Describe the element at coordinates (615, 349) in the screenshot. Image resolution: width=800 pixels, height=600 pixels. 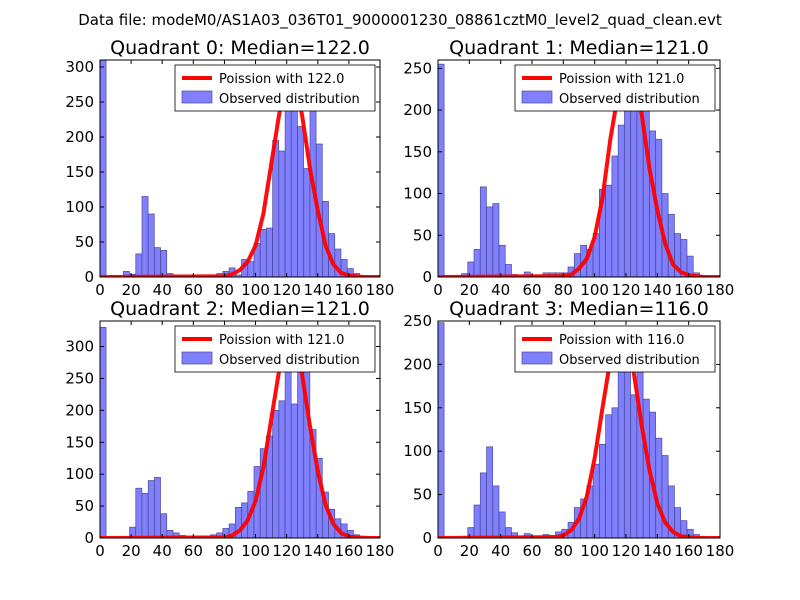
I see `legend: Poission with 116.0 Observed distribution` at that location.